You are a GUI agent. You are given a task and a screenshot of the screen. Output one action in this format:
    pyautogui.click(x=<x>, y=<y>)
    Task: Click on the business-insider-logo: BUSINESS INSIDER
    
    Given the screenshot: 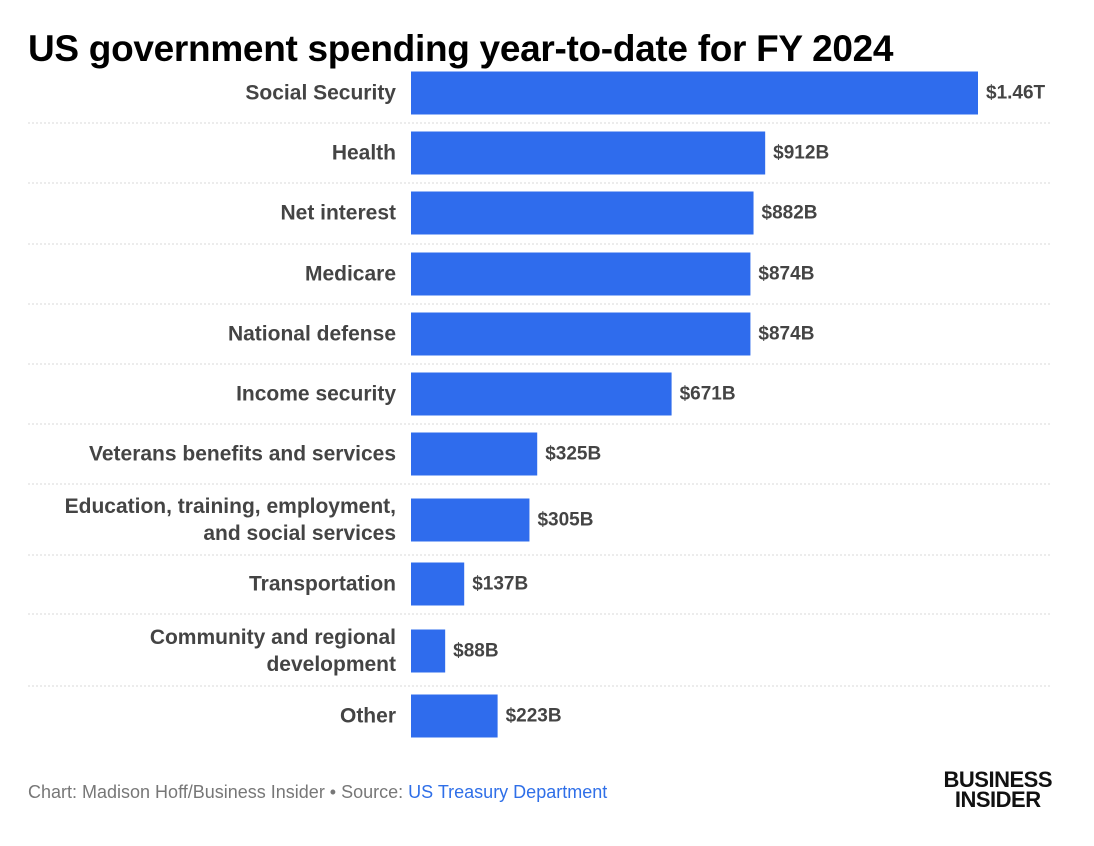 What is the action you would take?
    pyautogui.click(x=998, y=789)
    